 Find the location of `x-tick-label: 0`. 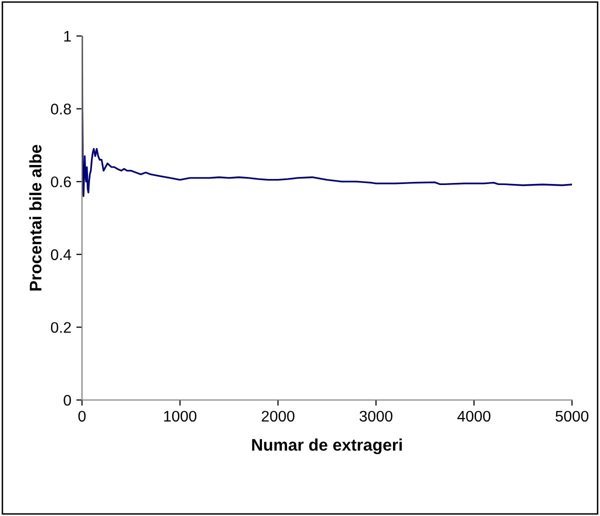

x-tick-label: 0 is located at coordinates (82, 416).